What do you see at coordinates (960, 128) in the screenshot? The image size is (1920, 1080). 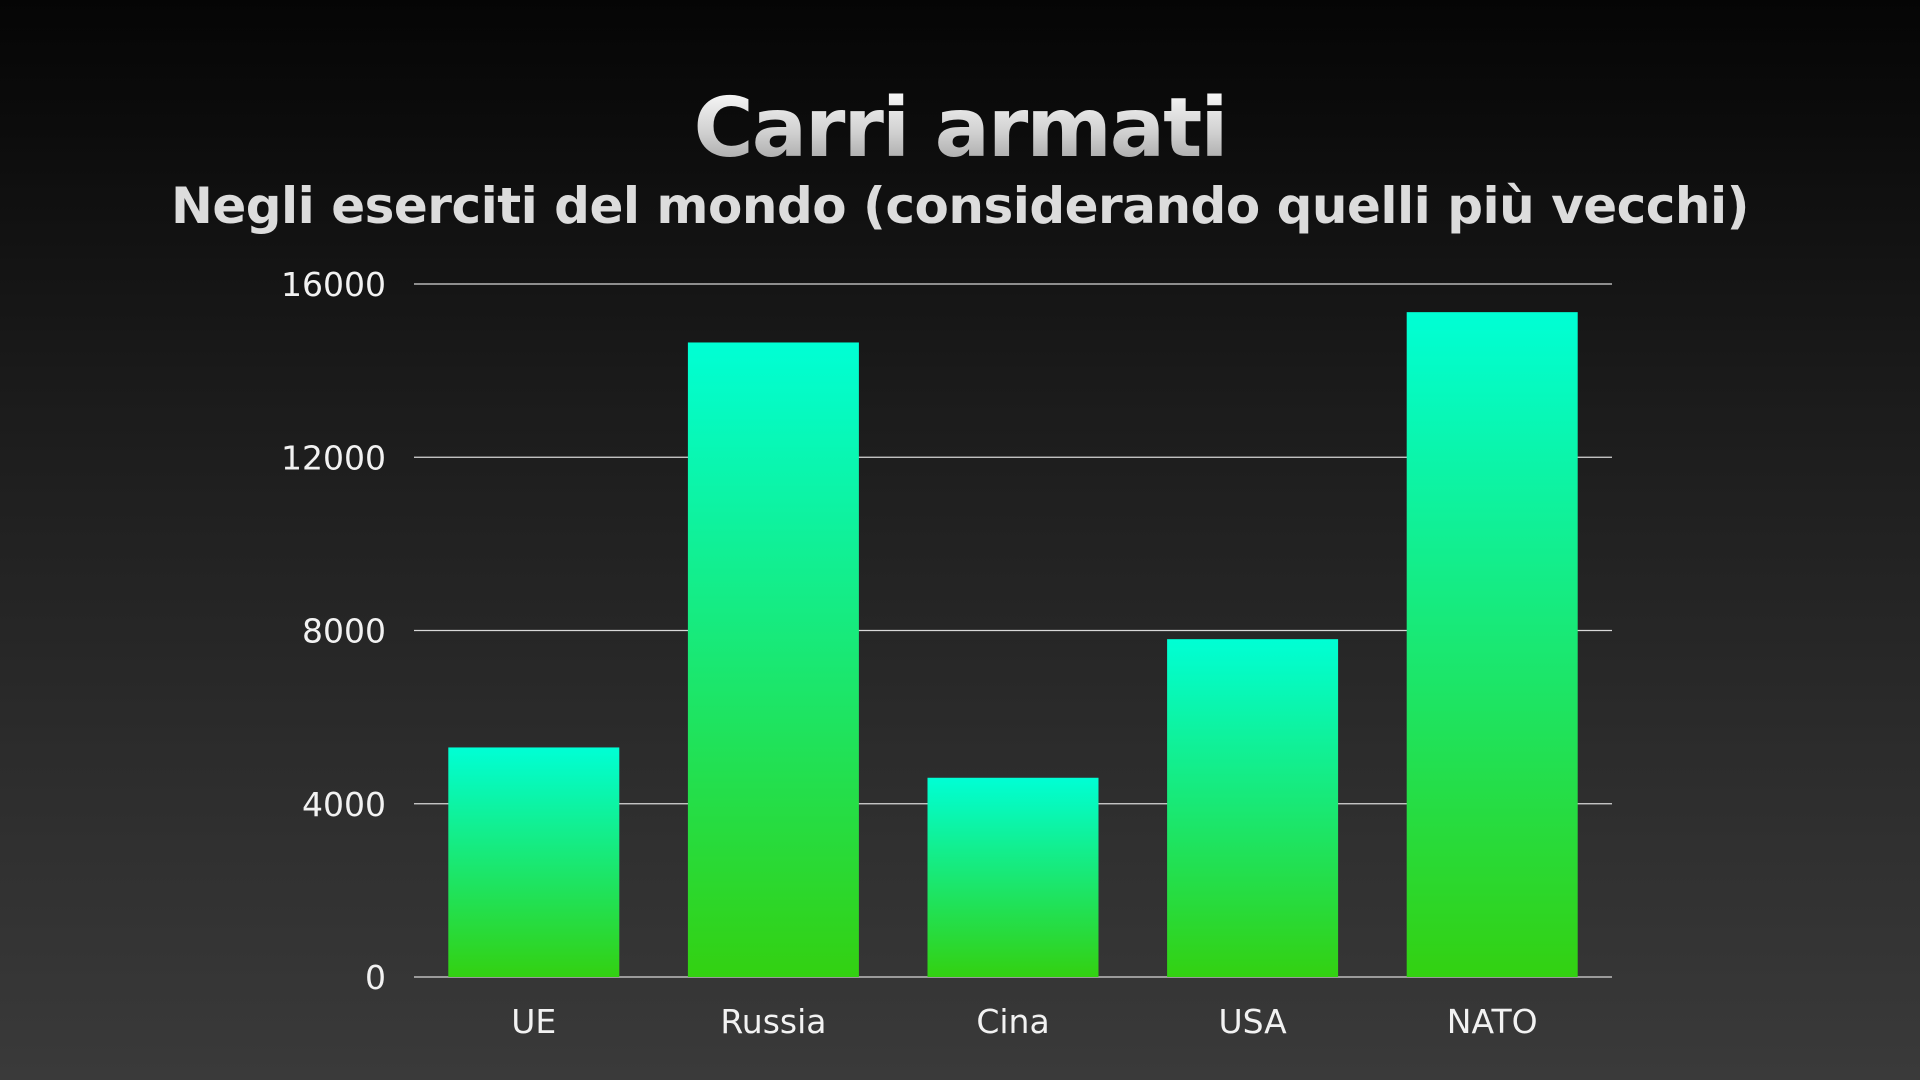 I see `chart-title: Carri armati` at bounding box center [960, 128].